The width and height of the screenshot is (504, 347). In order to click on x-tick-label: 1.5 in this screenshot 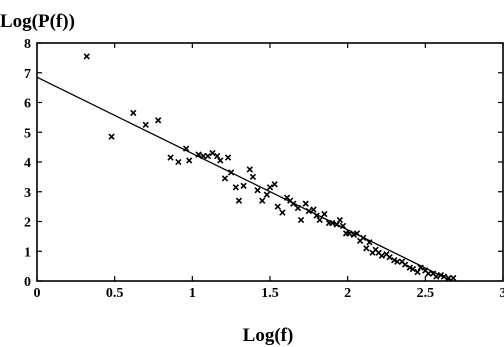, I will do `click(270, 293)`.